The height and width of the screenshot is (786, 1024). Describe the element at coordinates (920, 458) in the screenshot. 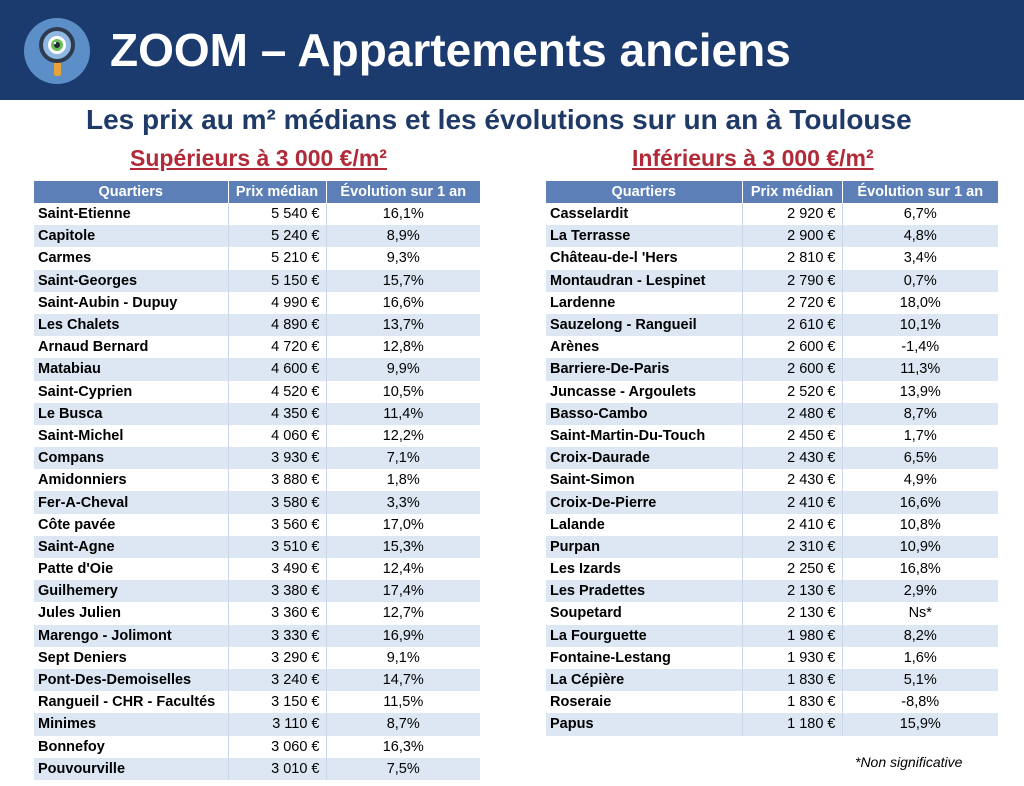

I see `cell-evolution: 6,5%` at that location.